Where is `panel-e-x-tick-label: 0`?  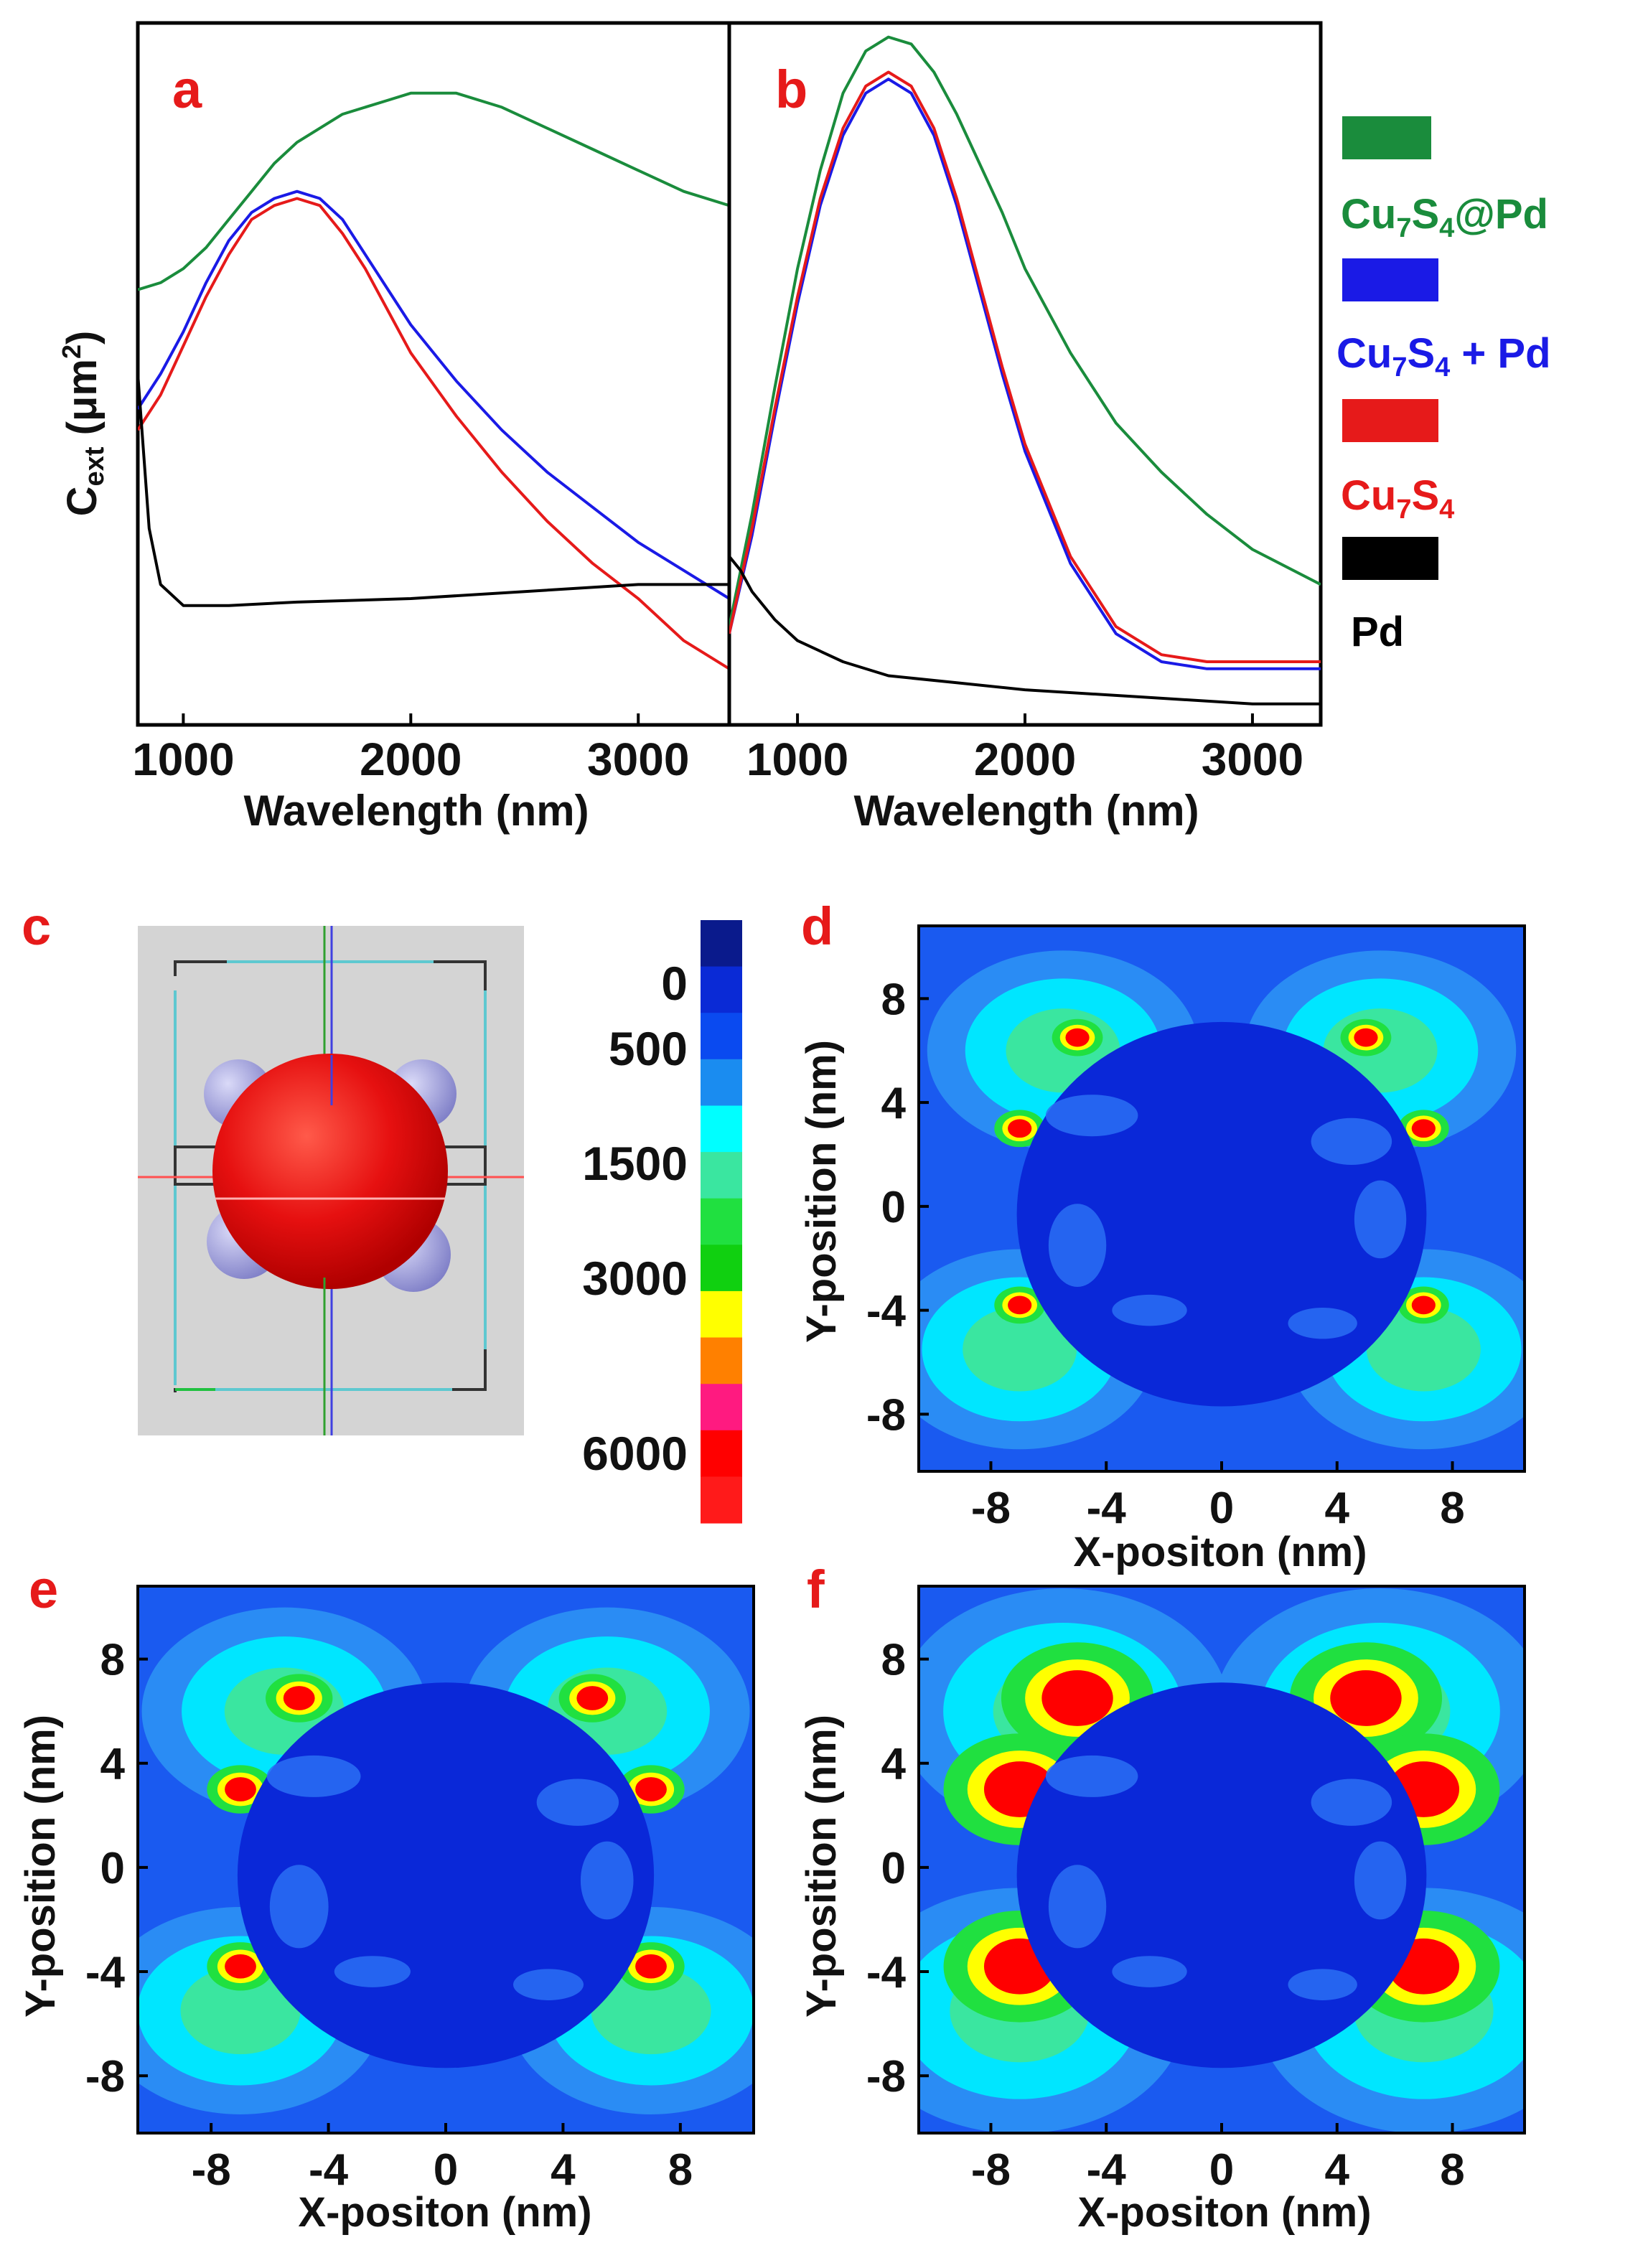 panel-e-x-tick-label: 0 is located at coordinates (446, 2170).